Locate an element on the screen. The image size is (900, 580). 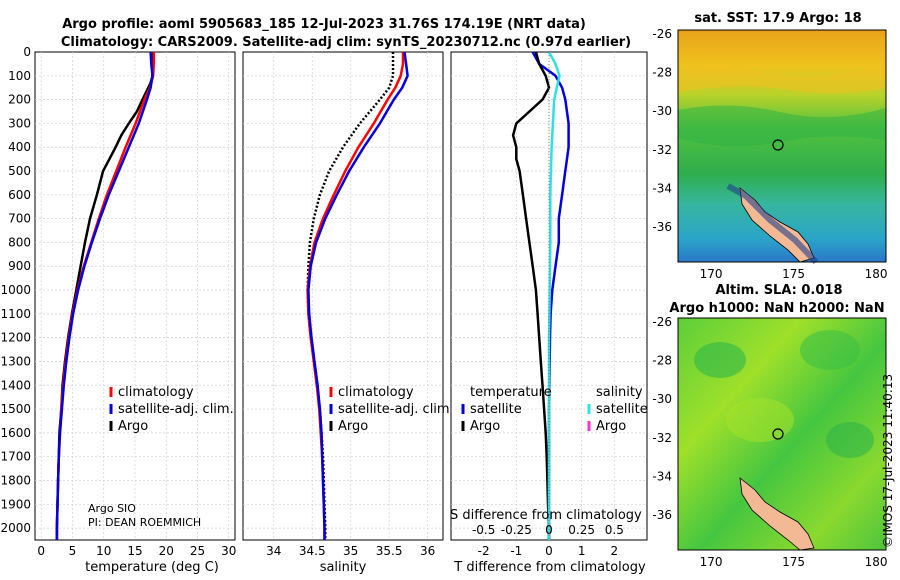
salinity-legend: climatology satellite-adj. clim. Argo is located at coordinates (391, 409).